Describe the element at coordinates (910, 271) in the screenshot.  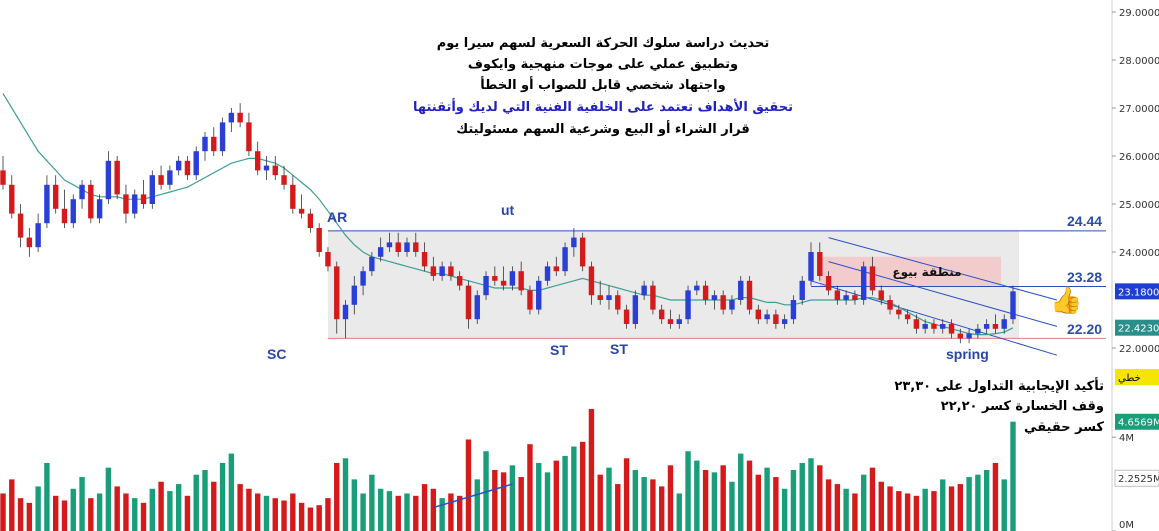
I see `supply-zone` at that location.